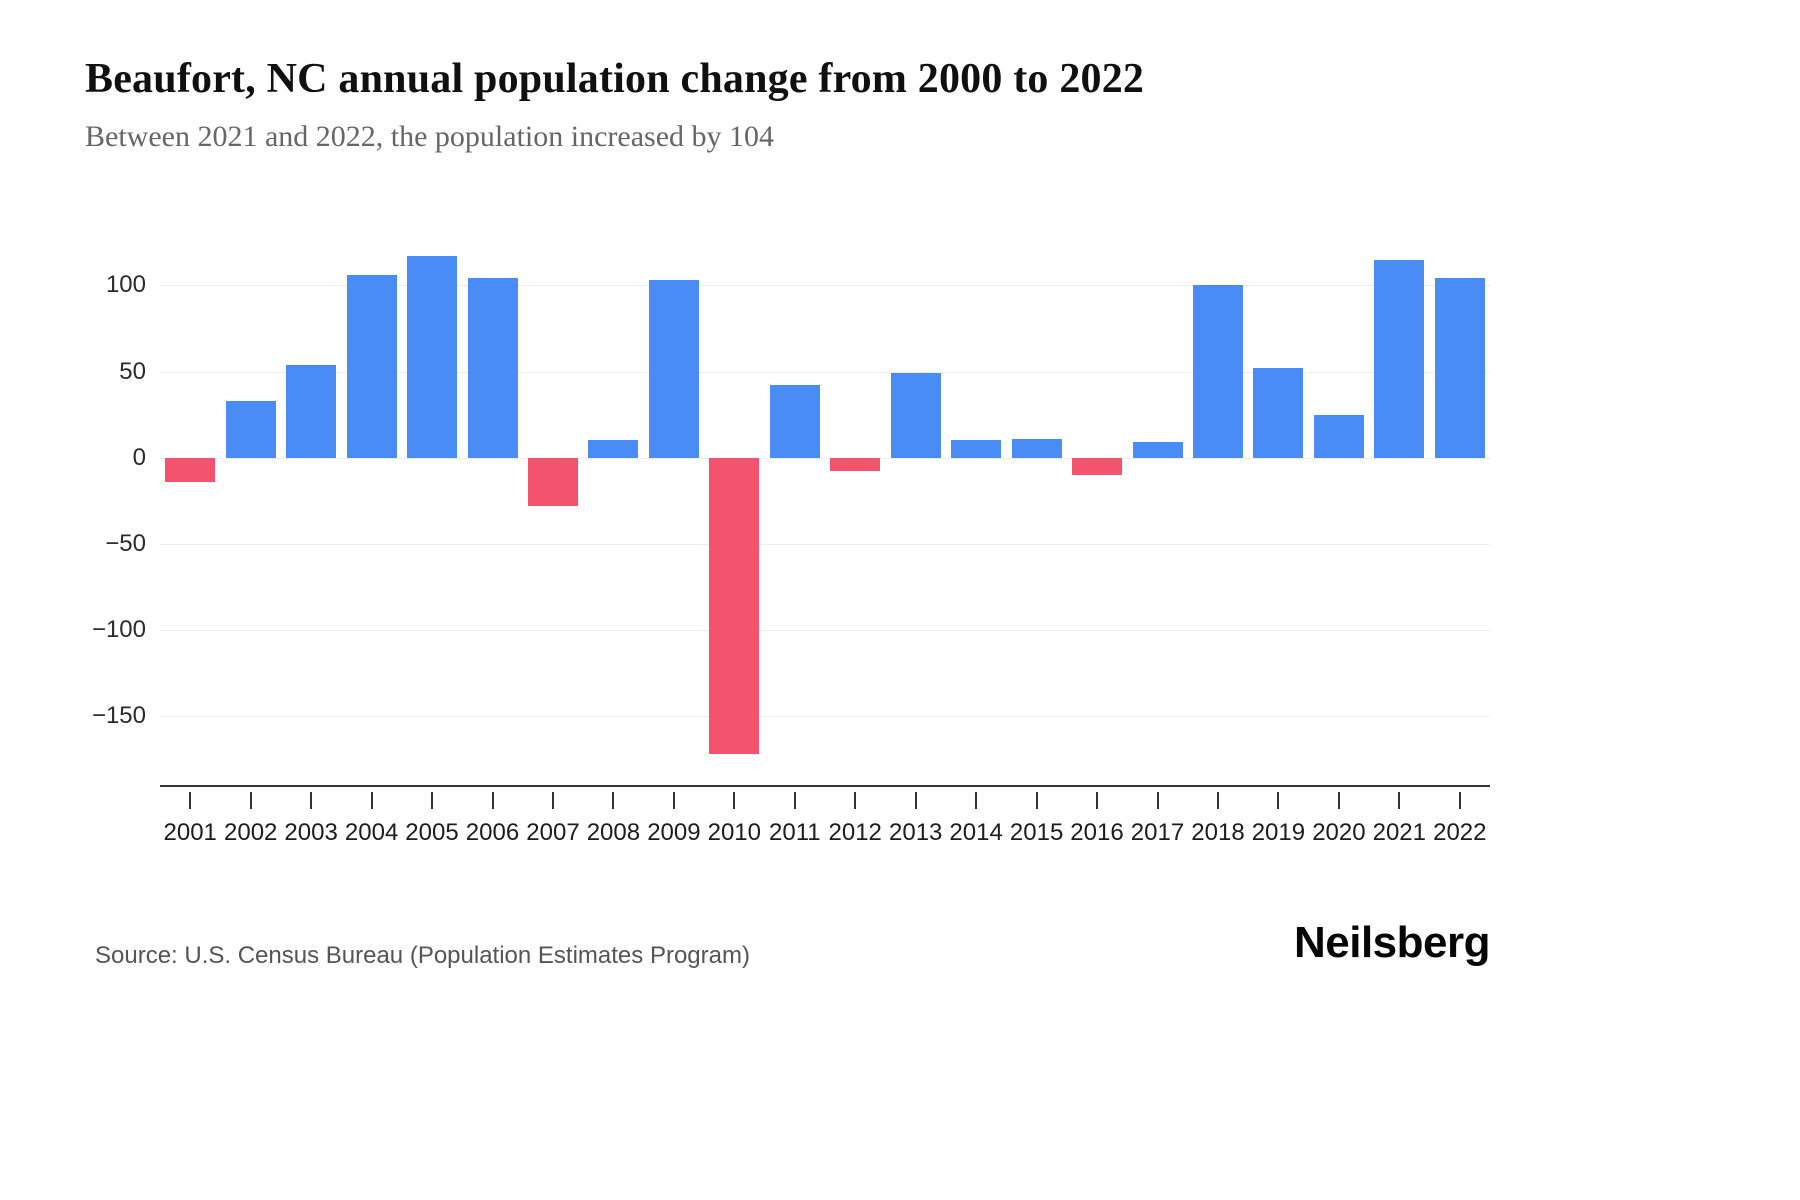 This screenshot has height=1200, width=1800. Describe the element at coordinates (1157, 832) in the screenshot. I see `x-tick-label: 2017` at that location.